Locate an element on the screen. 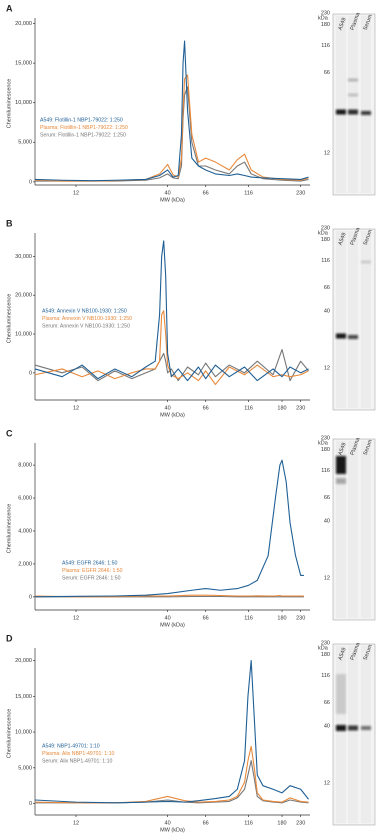 This screenshot has width=387, height=834. y-tick-label: 30,000 is located at coordinates (23, 257).